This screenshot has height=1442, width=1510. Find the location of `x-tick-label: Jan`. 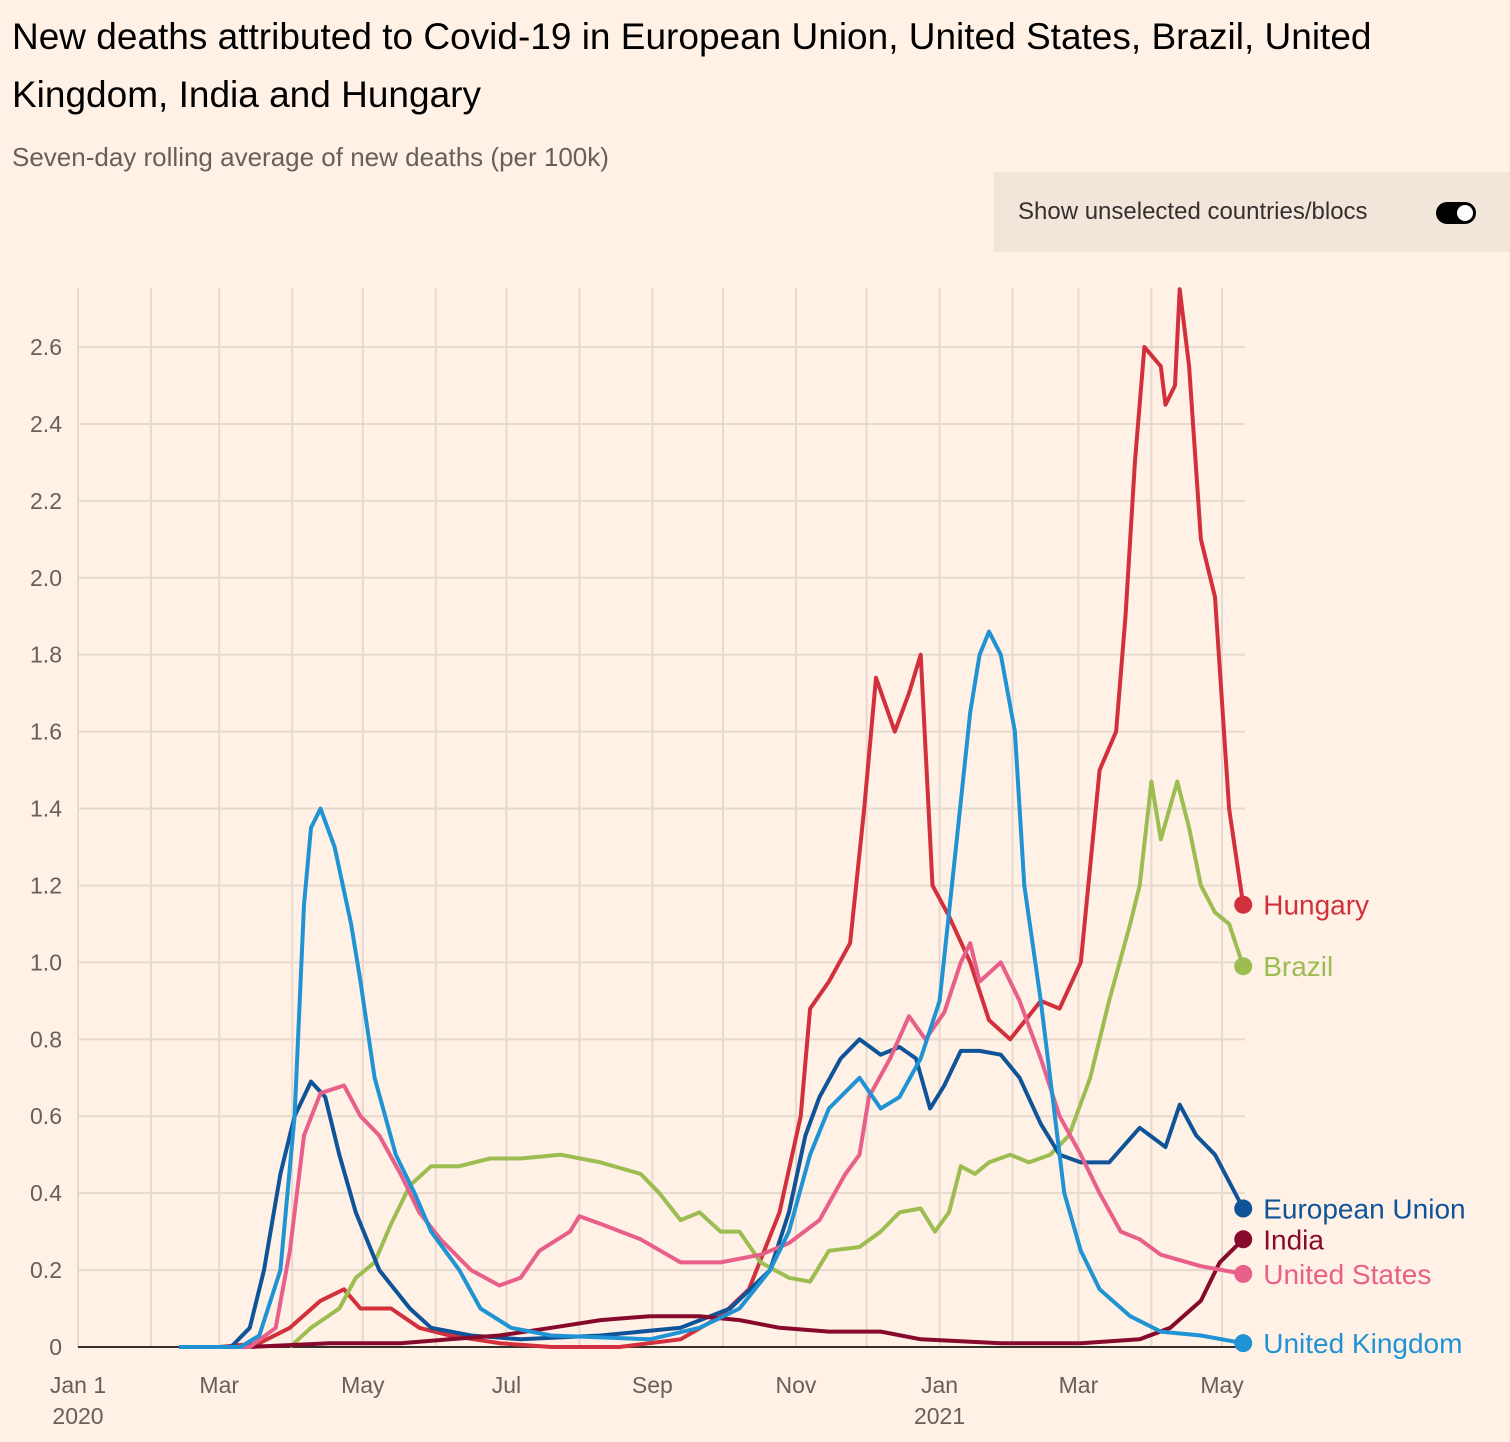

x-tick-label: Jan is located at coordinates (939, 1385).